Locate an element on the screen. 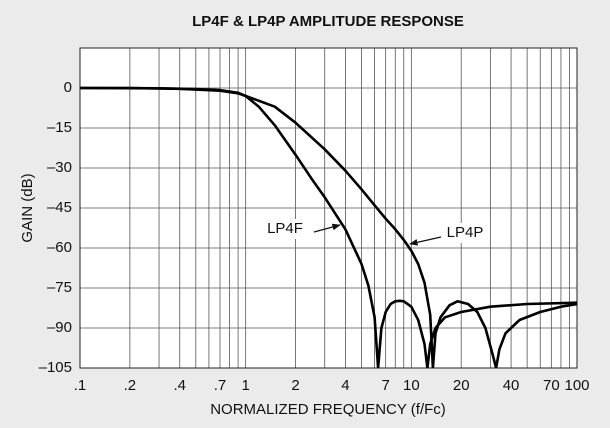 This screenshot has width=610, height=428. x-tick-label: .7 is located at coordinates (220, 385).